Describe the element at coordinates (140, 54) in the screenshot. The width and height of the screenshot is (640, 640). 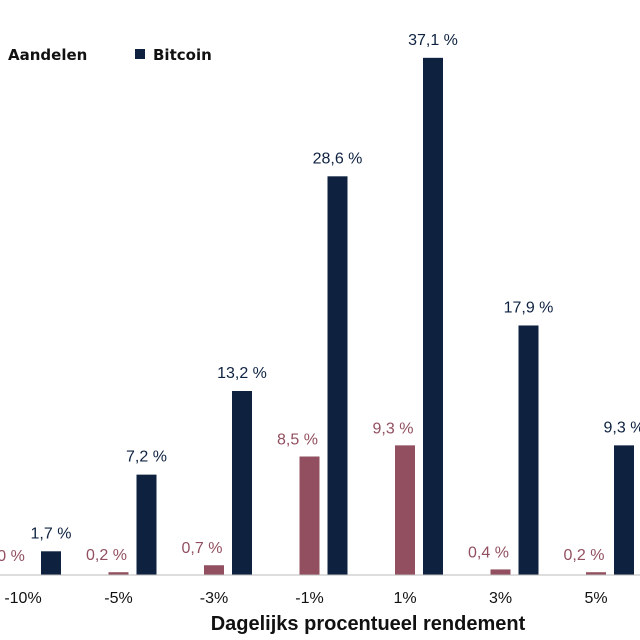
I see `legend-swatch-bitcoin` at that location.